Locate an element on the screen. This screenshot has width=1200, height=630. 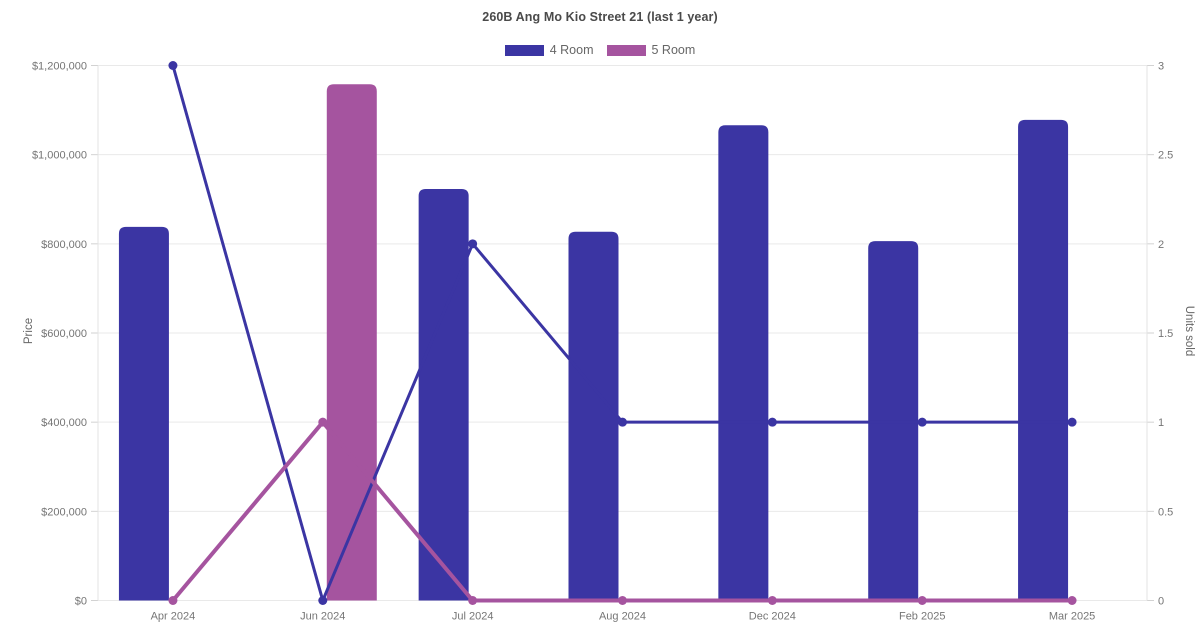
legend-item-5-room: 5 Room is located at coordinates (651, 50).